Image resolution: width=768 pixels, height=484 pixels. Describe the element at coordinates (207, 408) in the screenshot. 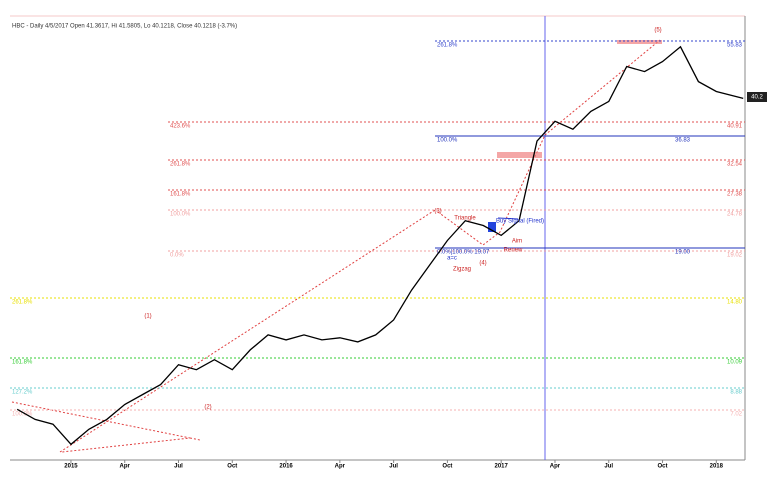

I see `annotation: (2)` at that location.